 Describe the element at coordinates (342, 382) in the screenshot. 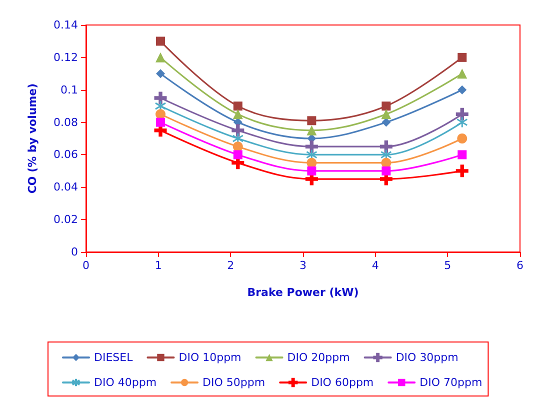

I see `legend-label: DIO 60ppm` at that location.